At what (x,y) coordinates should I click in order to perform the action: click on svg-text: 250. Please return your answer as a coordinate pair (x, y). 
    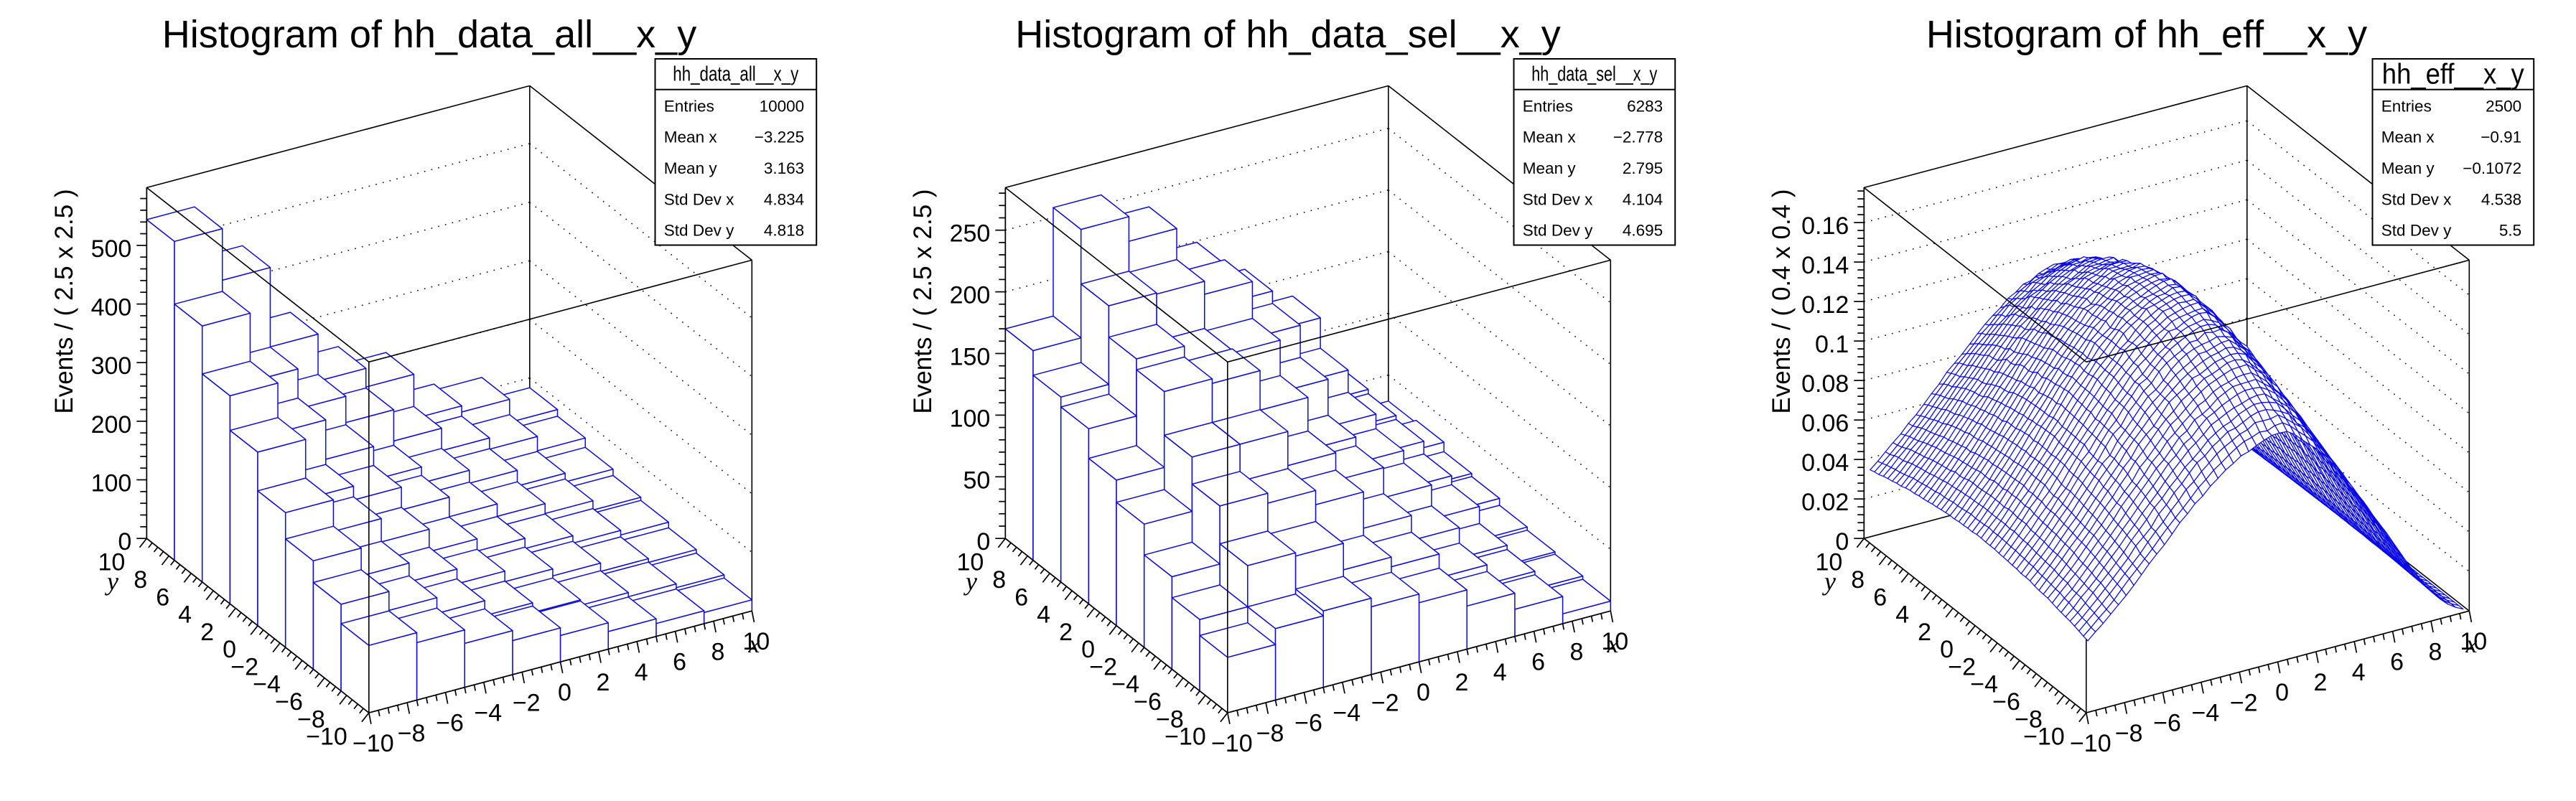
    Looking at the image, I should click on (970, 234).